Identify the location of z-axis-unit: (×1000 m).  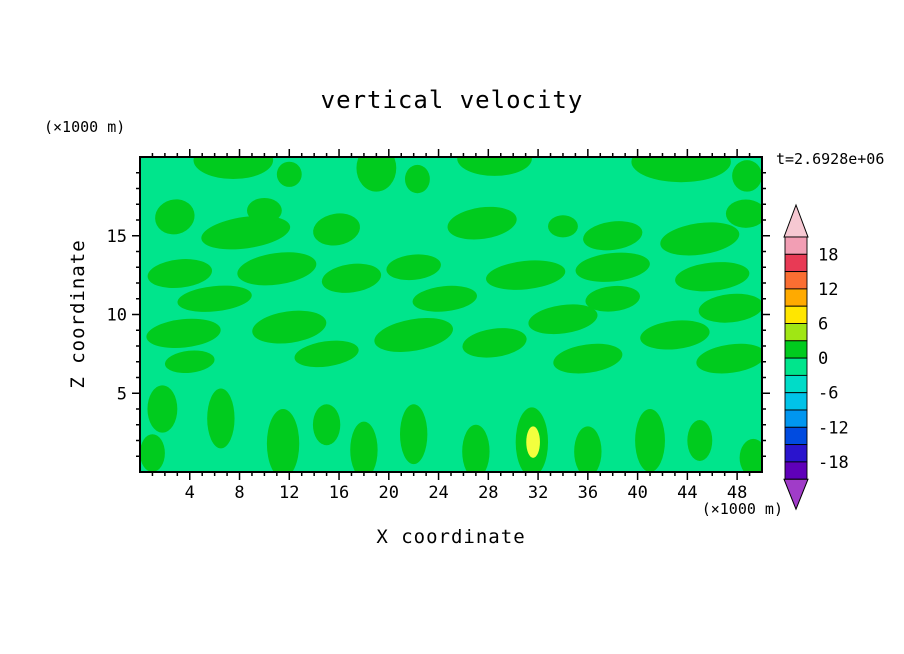
(85, 127).